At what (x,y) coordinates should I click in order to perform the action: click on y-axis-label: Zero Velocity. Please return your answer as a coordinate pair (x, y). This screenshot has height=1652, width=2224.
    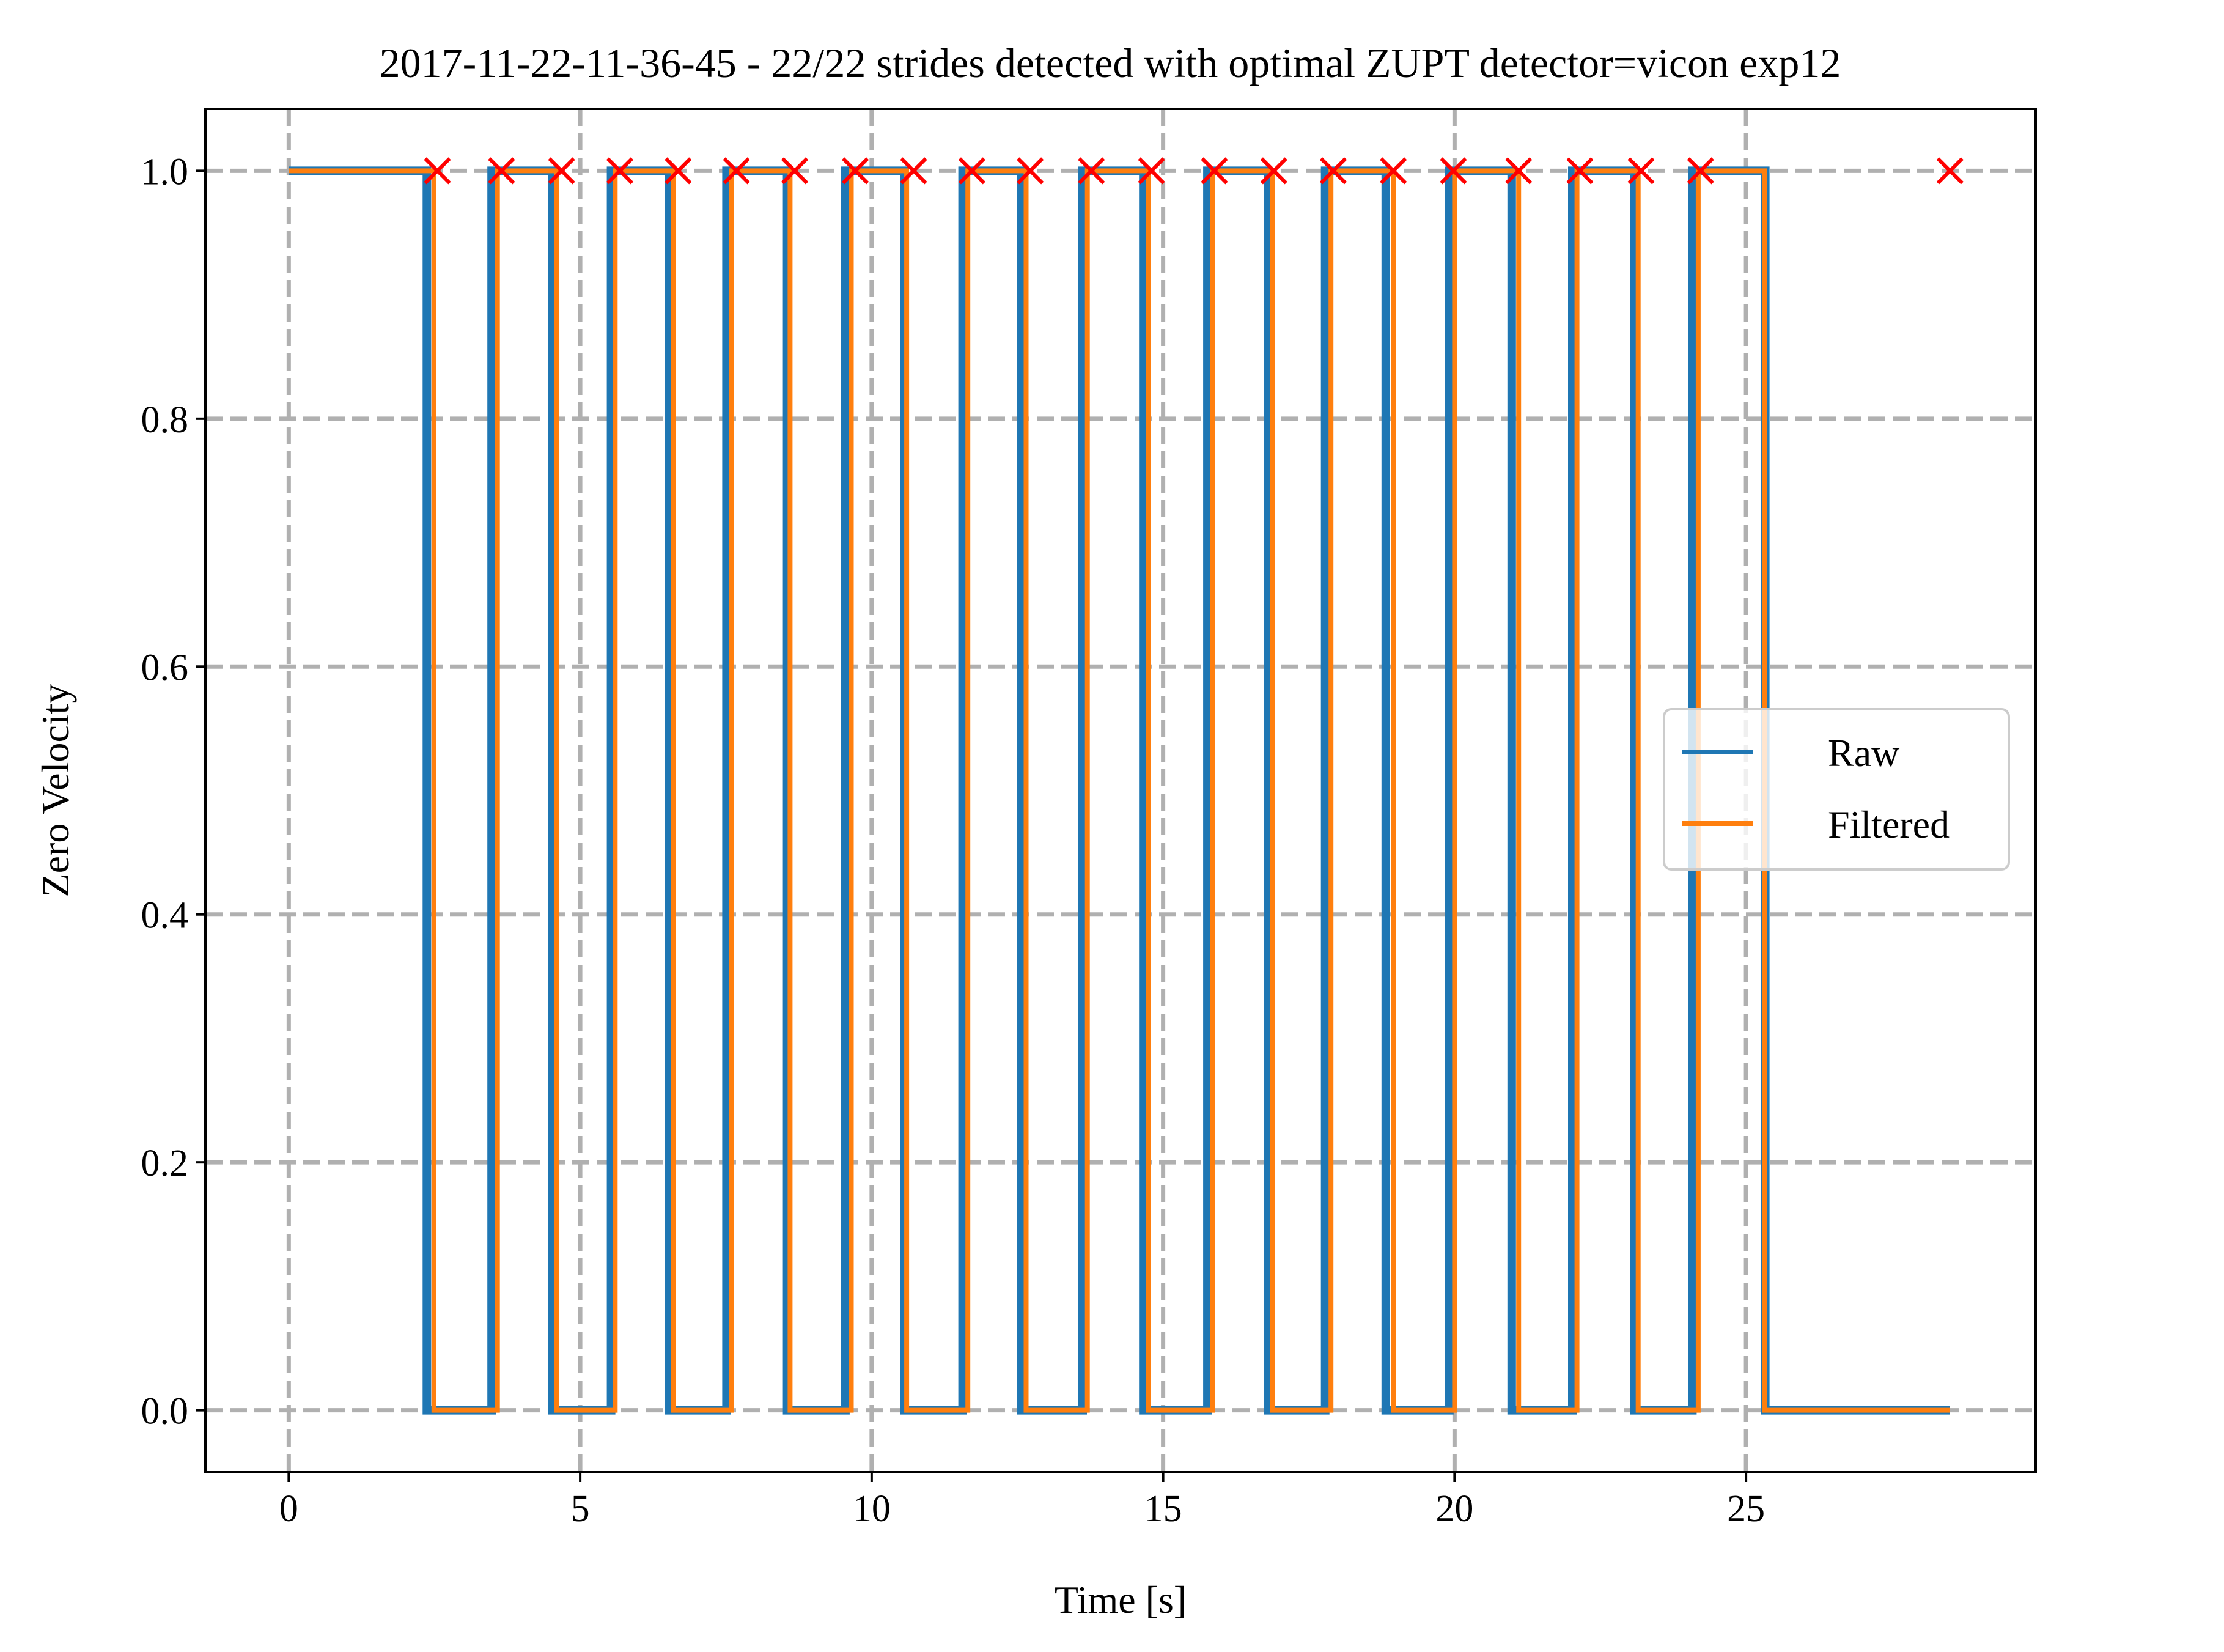
    Looking at the image, I should click on (55, 791).